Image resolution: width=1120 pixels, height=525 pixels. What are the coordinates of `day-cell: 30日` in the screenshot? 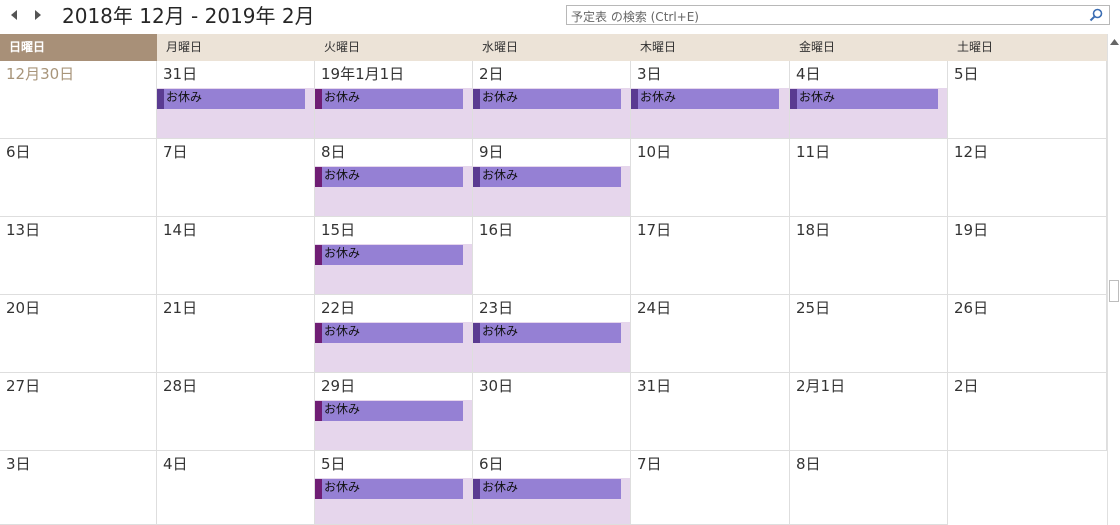 It's located at (552, 412).